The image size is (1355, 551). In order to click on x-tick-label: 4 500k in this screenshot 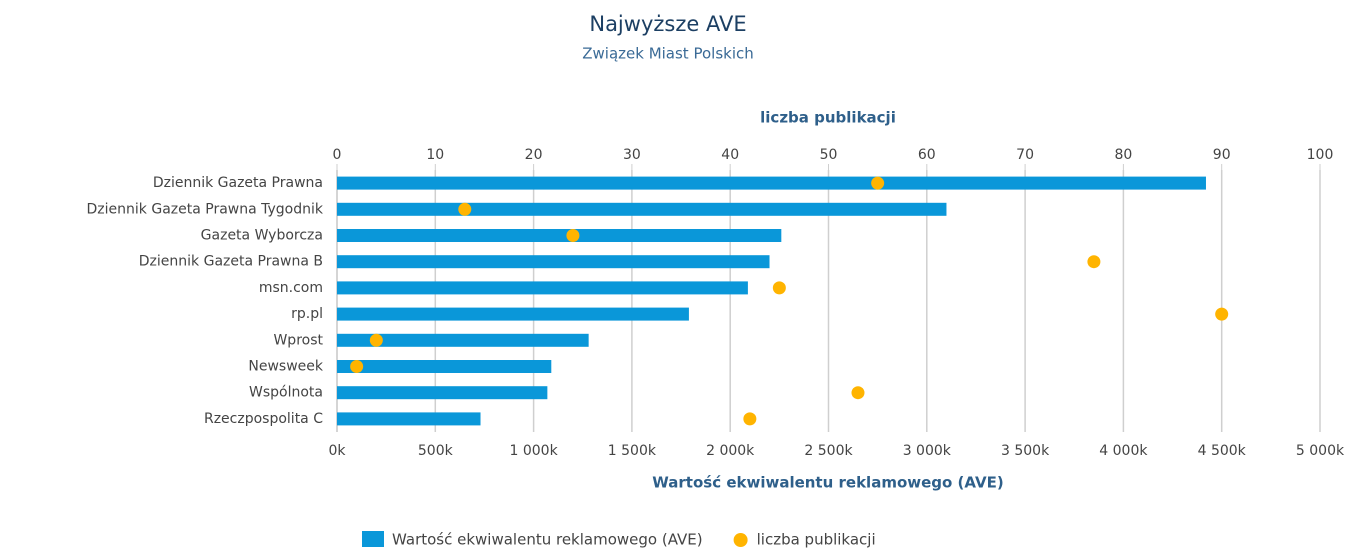, I will do `click(1222, 451)`.